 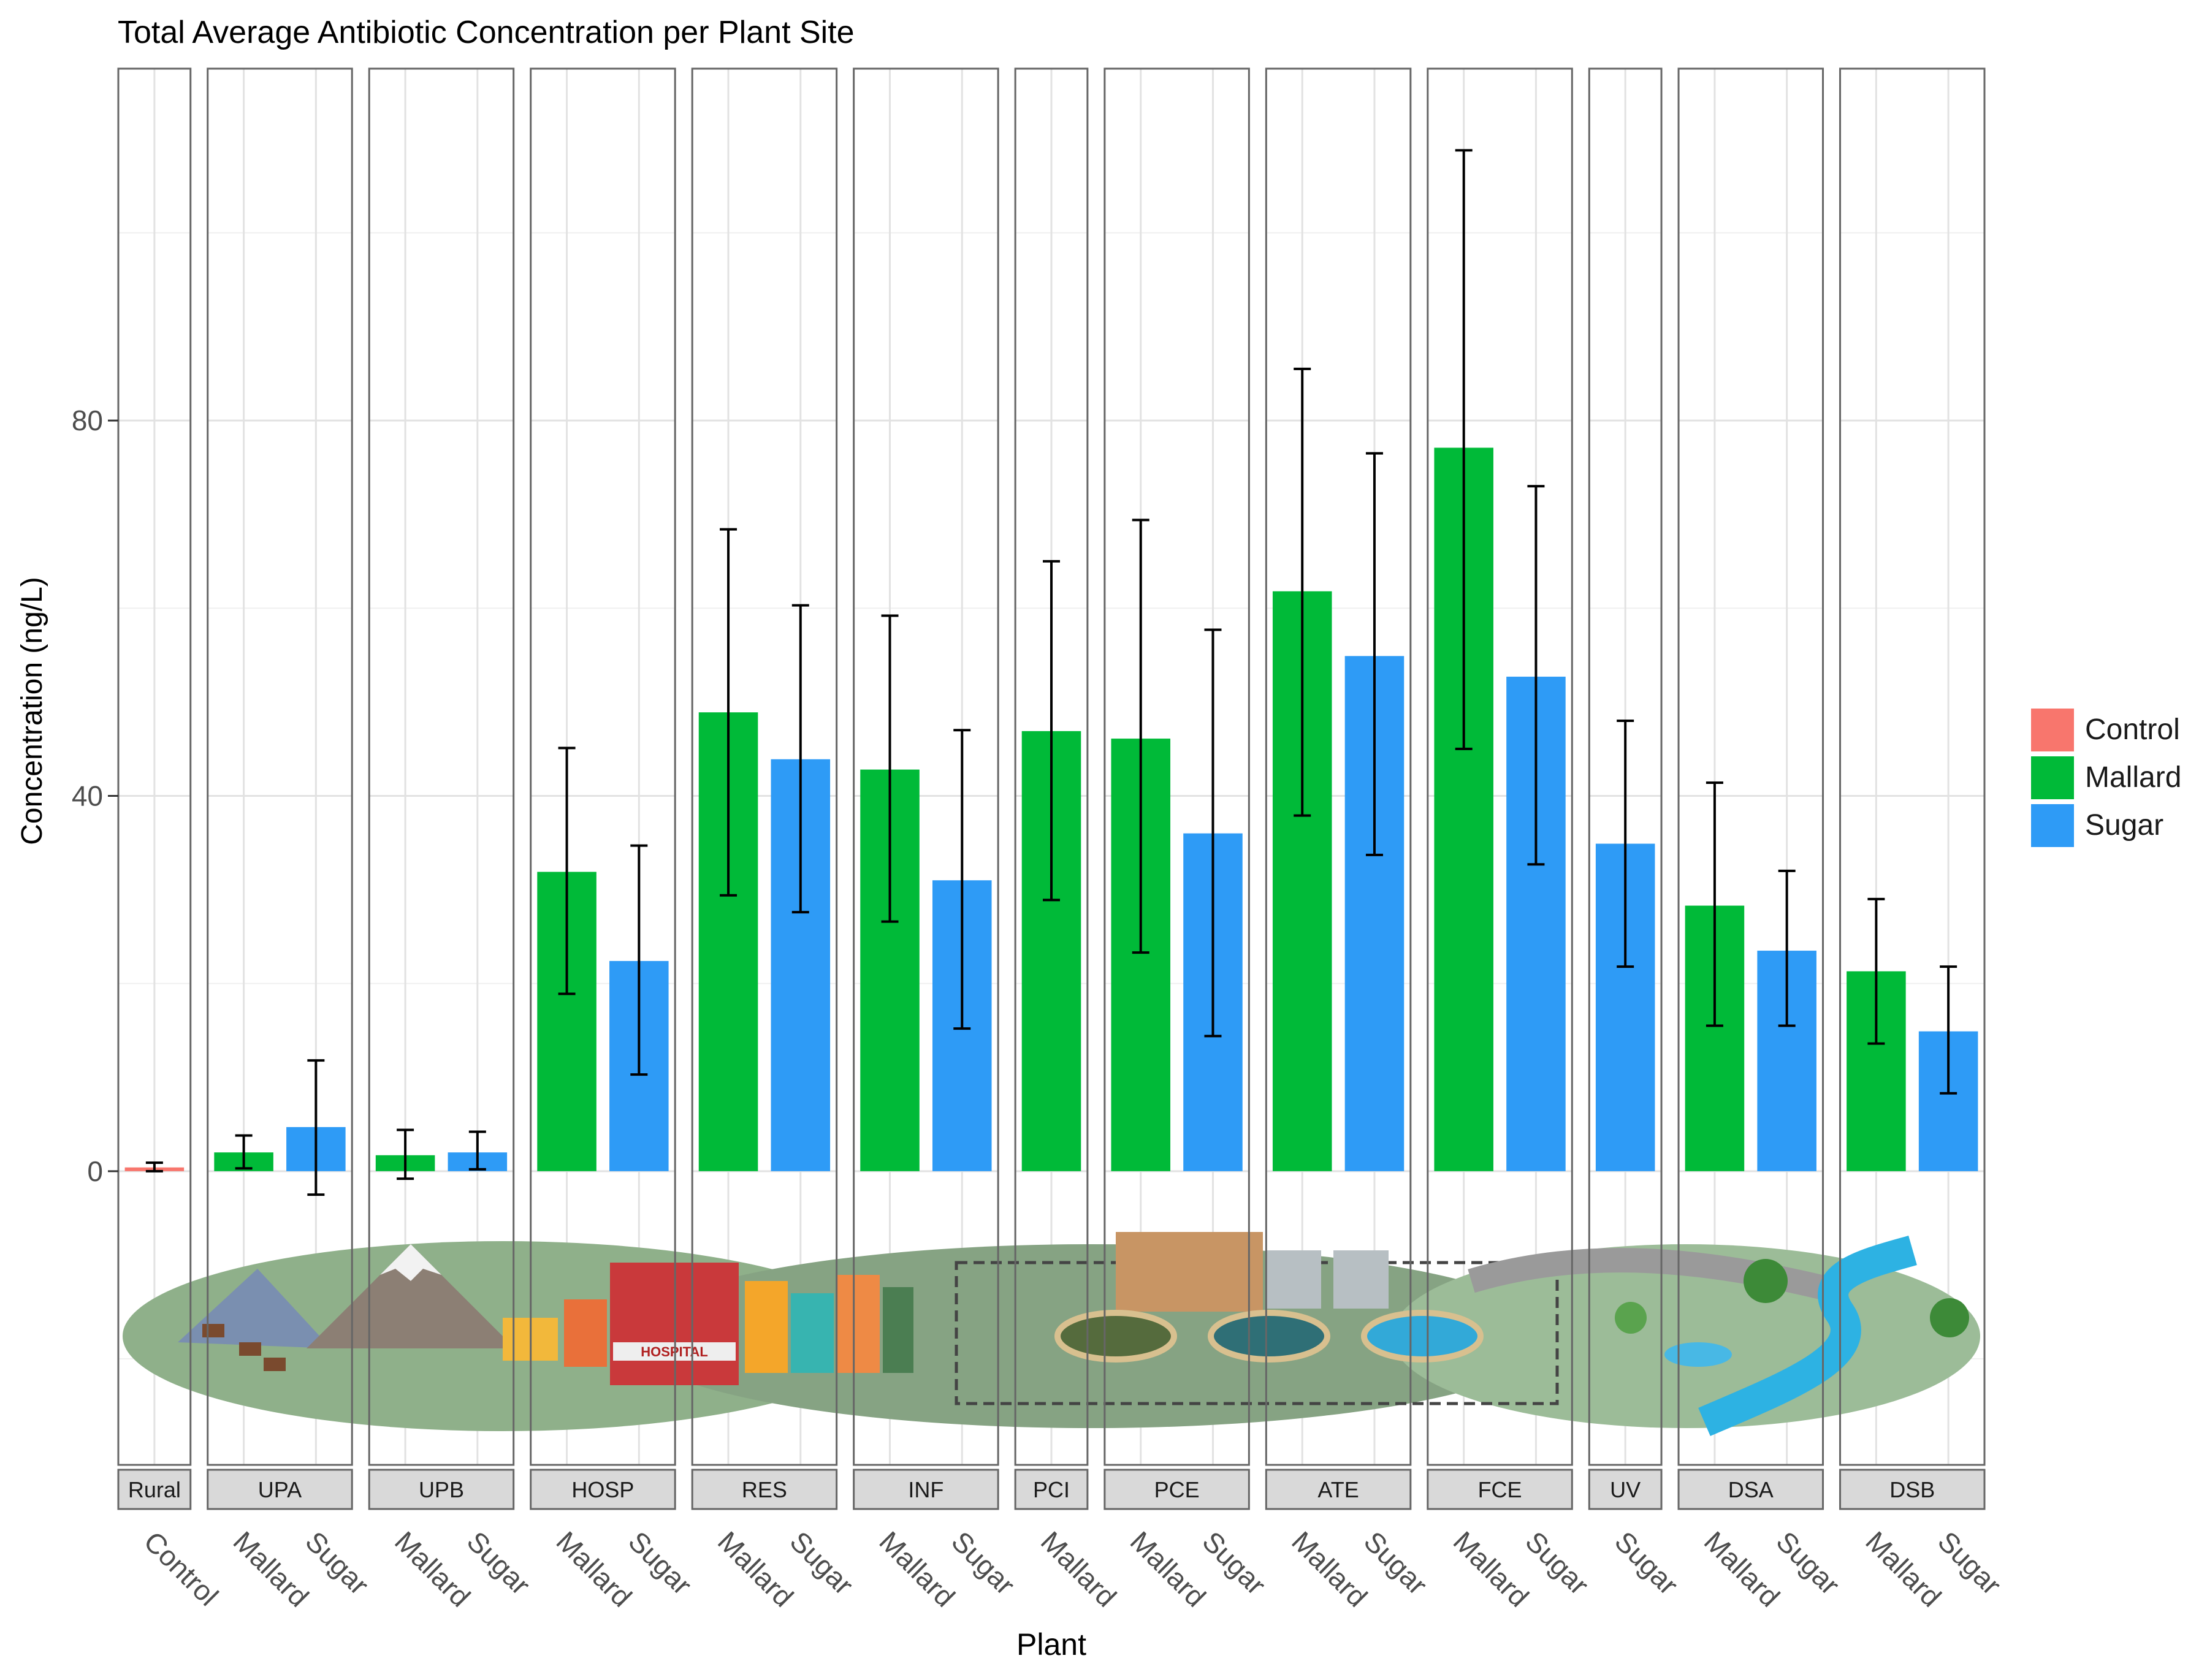 What do you see at coordinates (32, 711) in the screenshot?
I see `y-axis-label: Concentration (ng/L)` at bounding box center [32, 711].